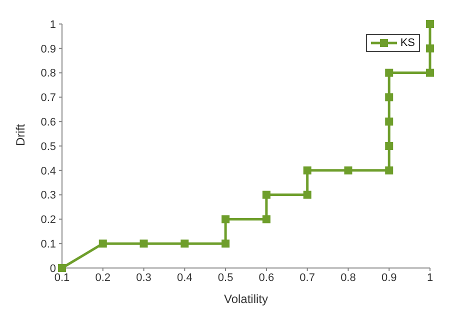 This screenshot has height=321, width=474. What do you see at coordinates (53, 24) in the screenshot?
I see `y-tick-label: 1` at bounding box center [53, 24].